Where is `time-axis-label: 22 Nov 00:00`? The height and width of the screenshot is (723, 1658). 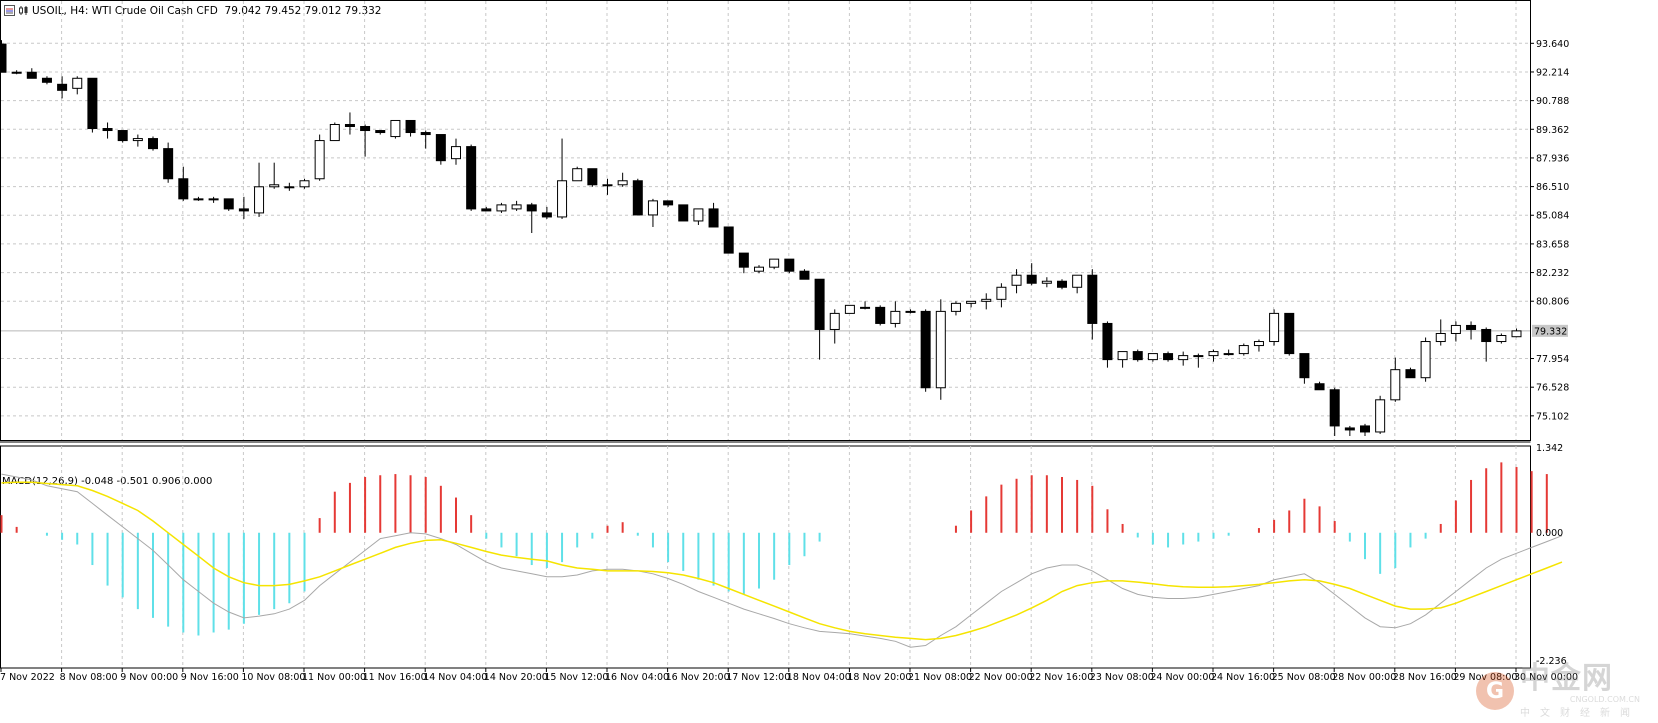 time-axis-label: 22 Nov 00:00 is located at coordinates (1001, 677).